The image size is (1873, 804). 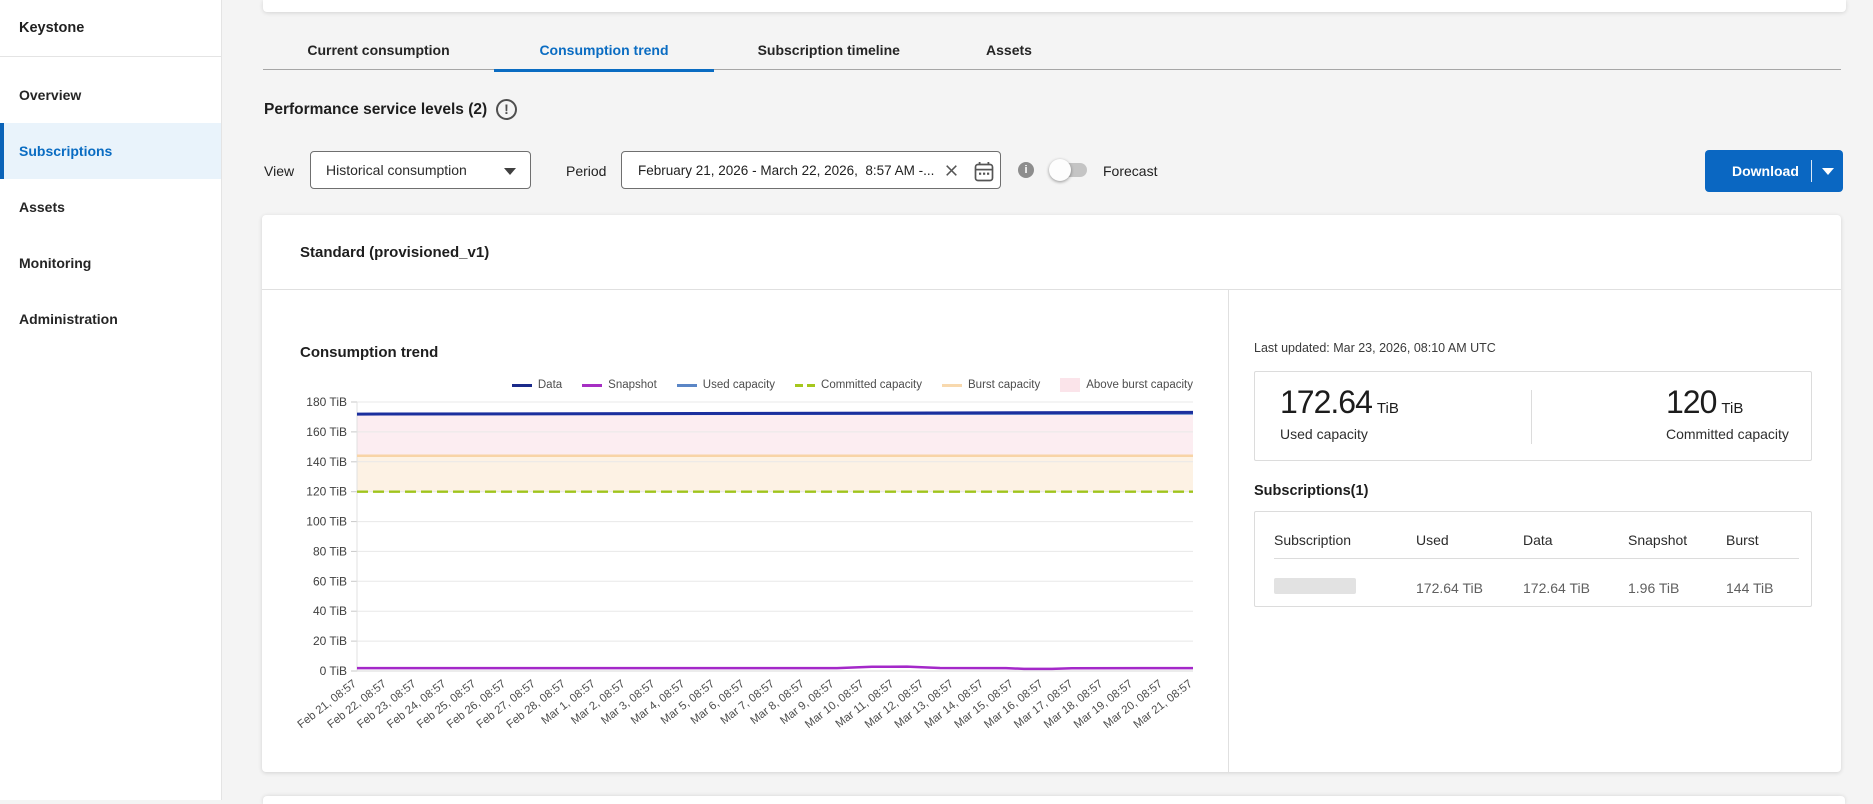 I want to click on svg-text: 160 TiB, so click(x=326, y=432).